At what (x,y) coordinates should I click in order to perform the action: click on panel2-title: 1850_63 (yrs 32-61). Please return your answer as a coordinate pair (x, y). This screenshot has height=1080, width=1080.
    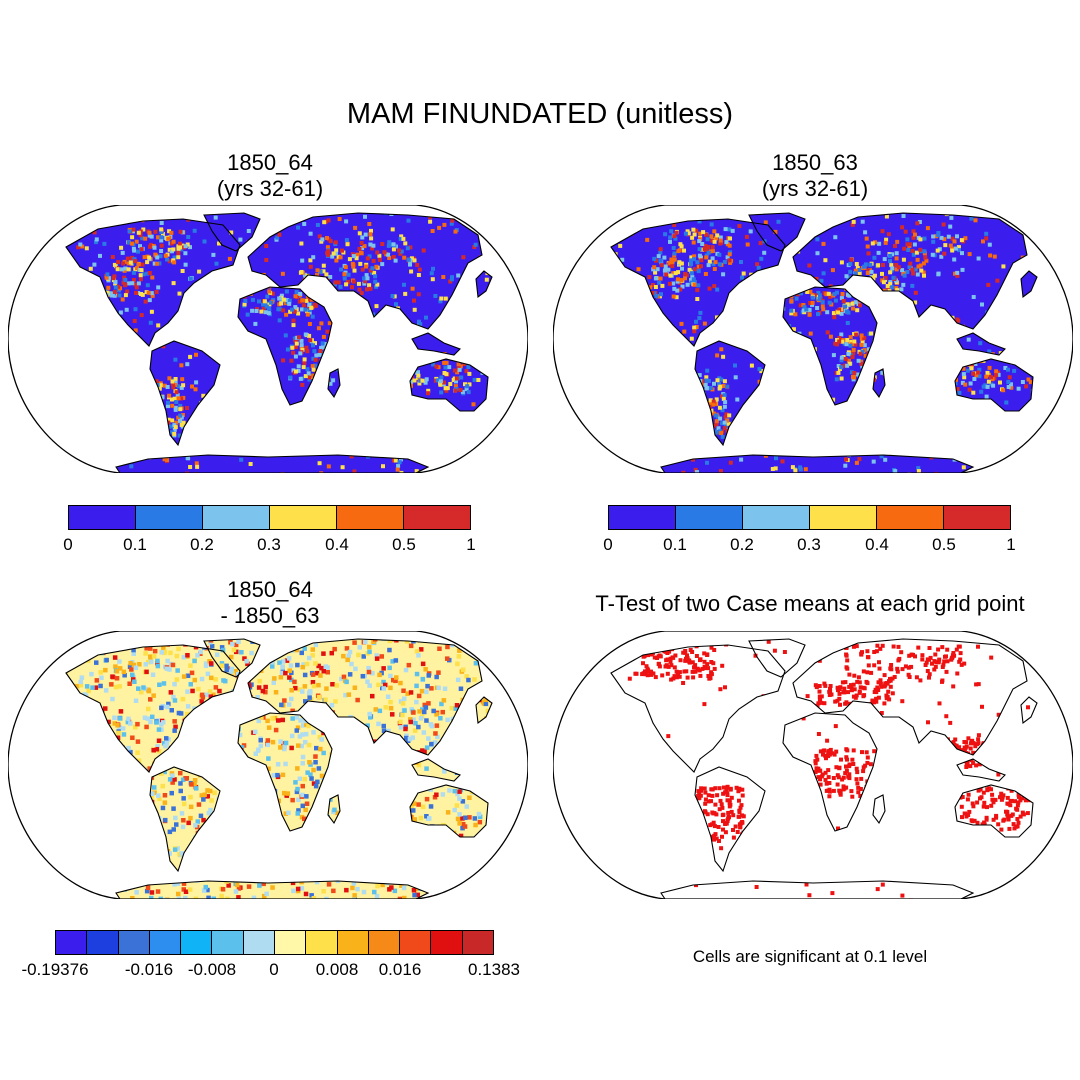
    Looking at the image, I should click on (815, 176).